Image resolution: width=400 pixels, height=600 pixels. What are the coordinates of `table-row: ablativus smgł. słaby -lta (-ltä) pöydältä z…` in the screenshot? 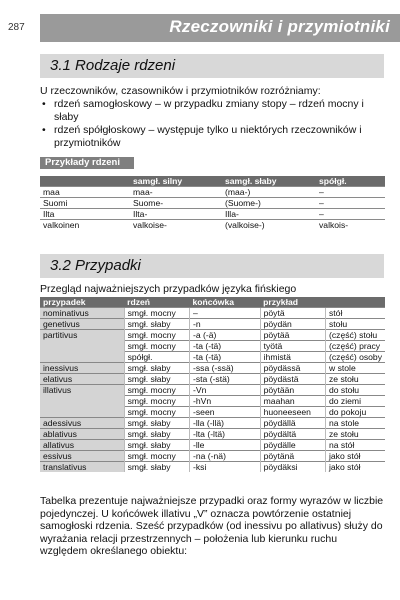 It's located at (212, 434).